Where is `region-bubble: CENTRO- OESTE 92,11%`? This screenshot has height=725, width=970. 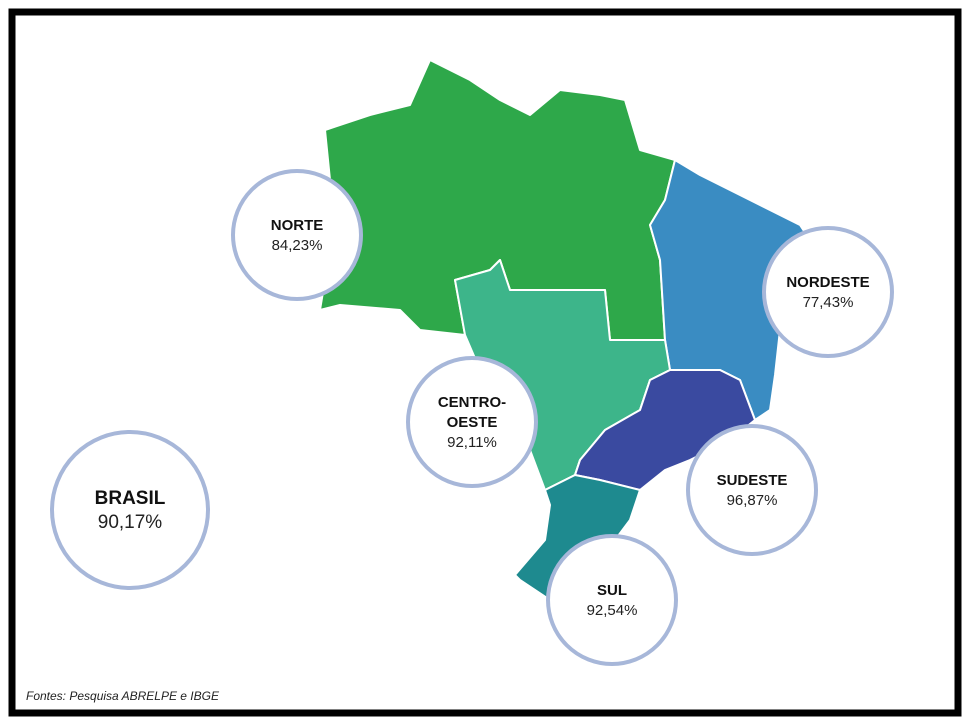
region-bubble: CENTRO- OESTE 92,11% is located at coordinates (472, 422).